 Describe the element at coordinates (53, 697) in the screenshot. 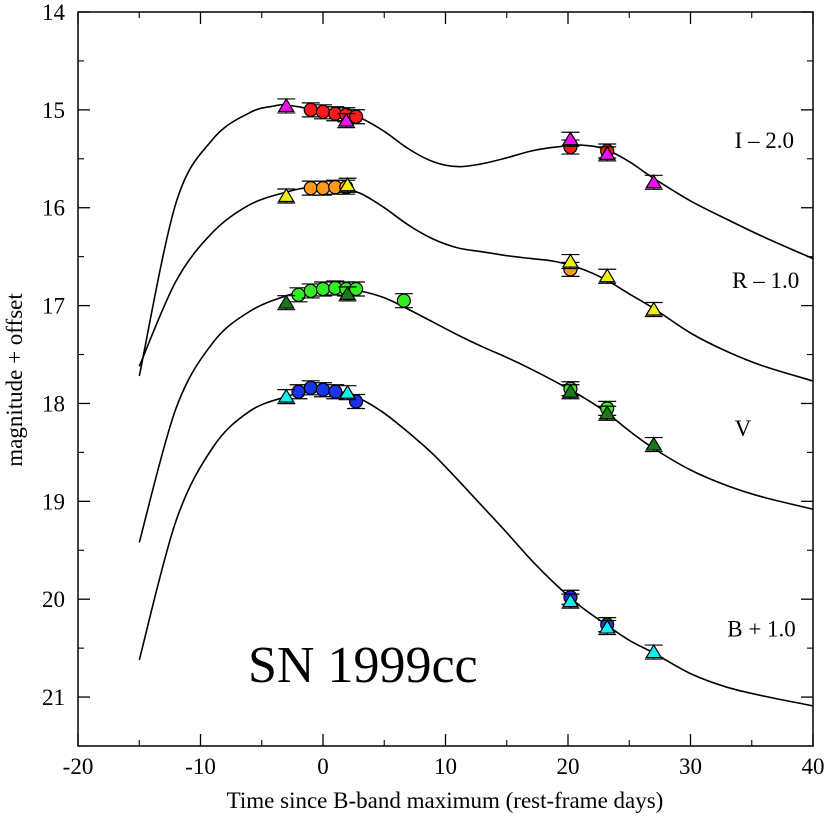

I see `y-tick-label: 21` at that location.